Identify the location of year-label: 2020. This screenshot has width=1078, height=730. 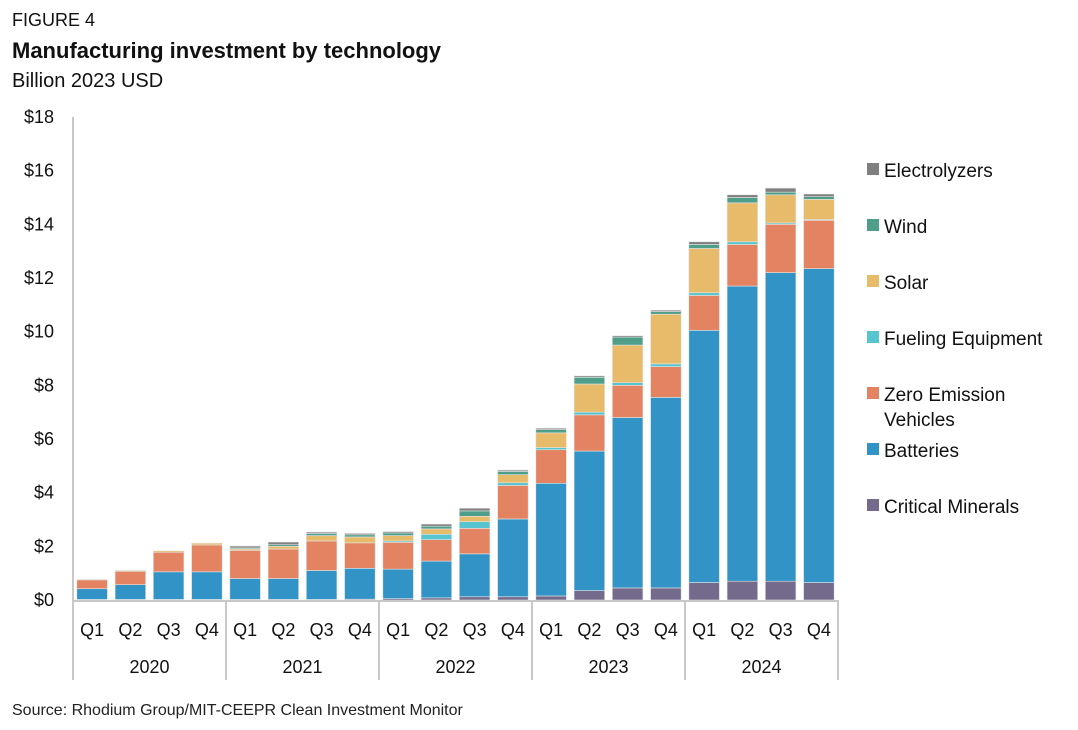
(149, 667).